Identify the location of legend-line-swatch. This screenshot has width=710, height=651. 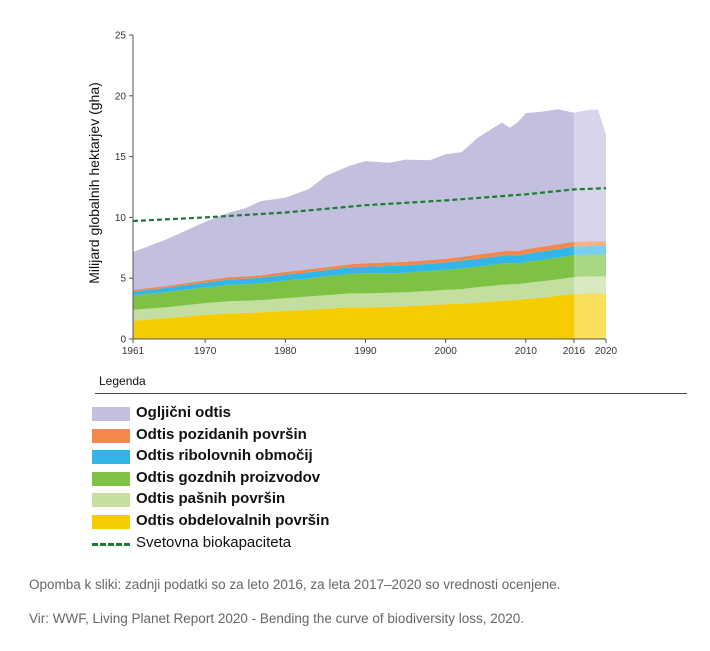
(111, 544).